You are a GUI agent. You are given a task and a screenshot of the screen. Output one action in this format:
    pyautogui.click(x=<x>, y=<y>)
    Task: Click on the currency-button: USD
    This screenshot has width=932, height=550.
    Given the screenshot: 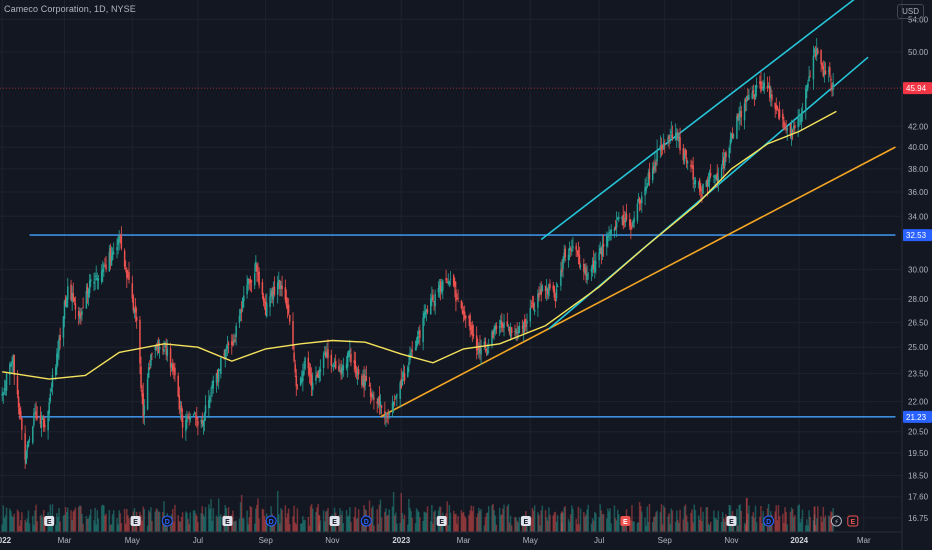 What is the action you would take?
    pyautogui.click(x=910, y=11)
    